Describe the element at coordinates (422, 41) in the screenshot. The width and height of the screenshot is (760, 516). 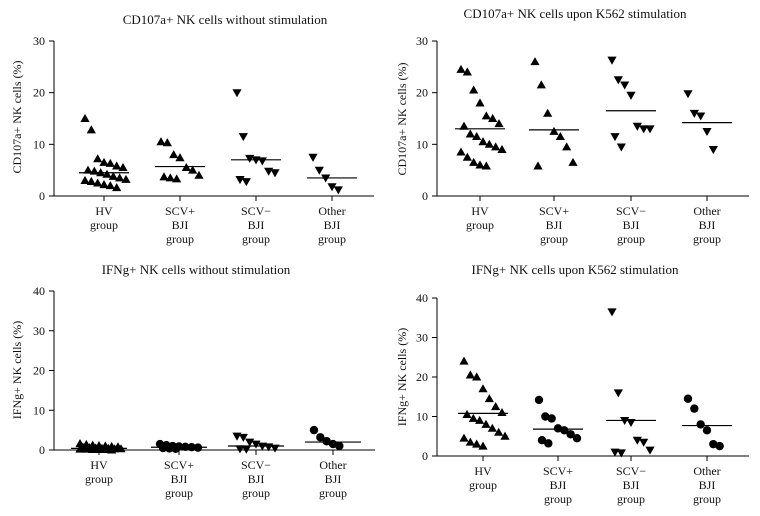
I see `y-tick-label: 30` at that location.